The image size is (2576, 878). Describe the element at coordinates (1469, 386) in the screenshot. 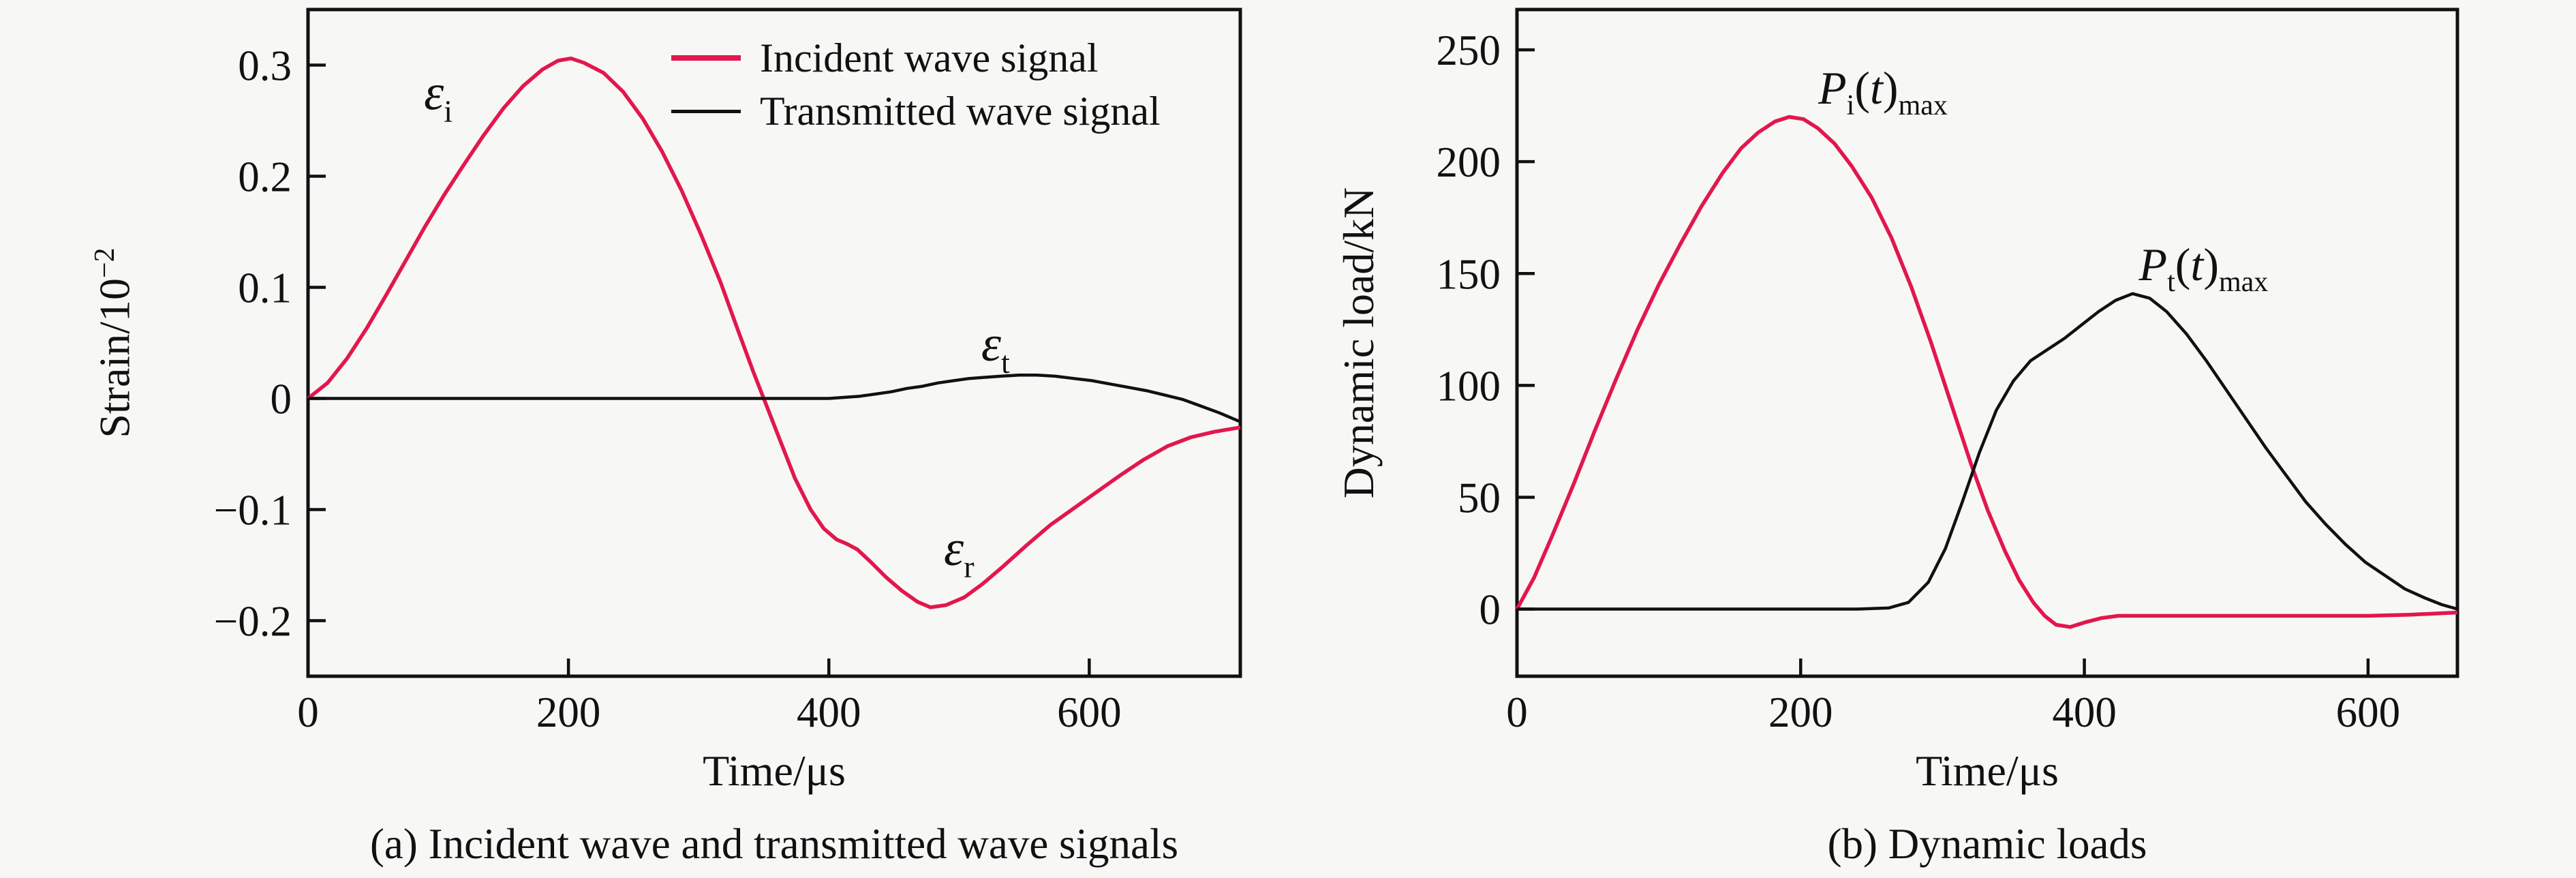

I see `y-axis-tick-label: 100` at that location.